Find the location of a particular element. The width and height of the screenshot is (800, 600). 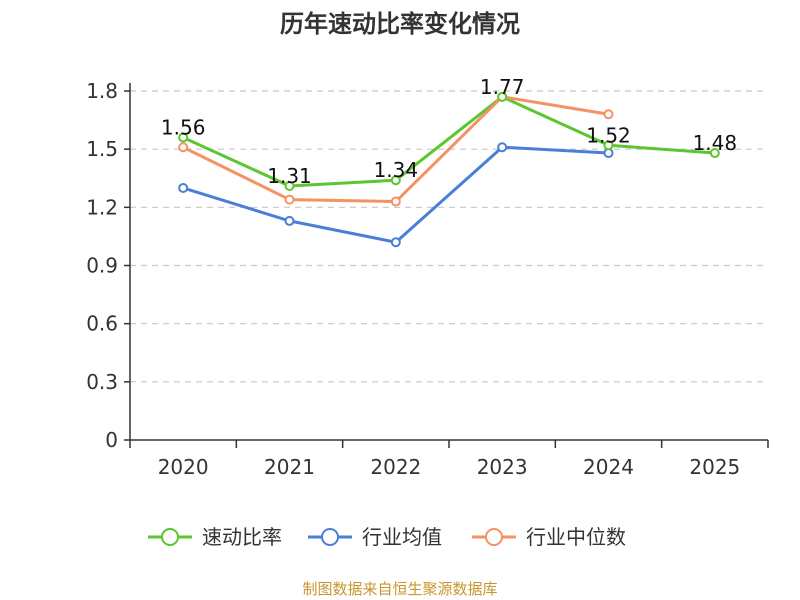

legend-label: 行业中位数 is located at coordinates (576, 537).